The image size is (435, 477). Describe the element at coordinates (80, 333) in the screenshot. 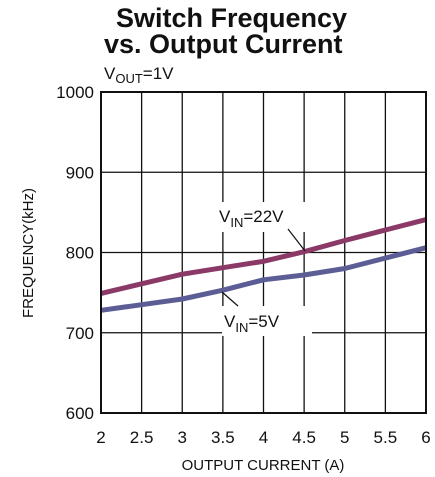

I see `y-tick-label: 700` at that location.